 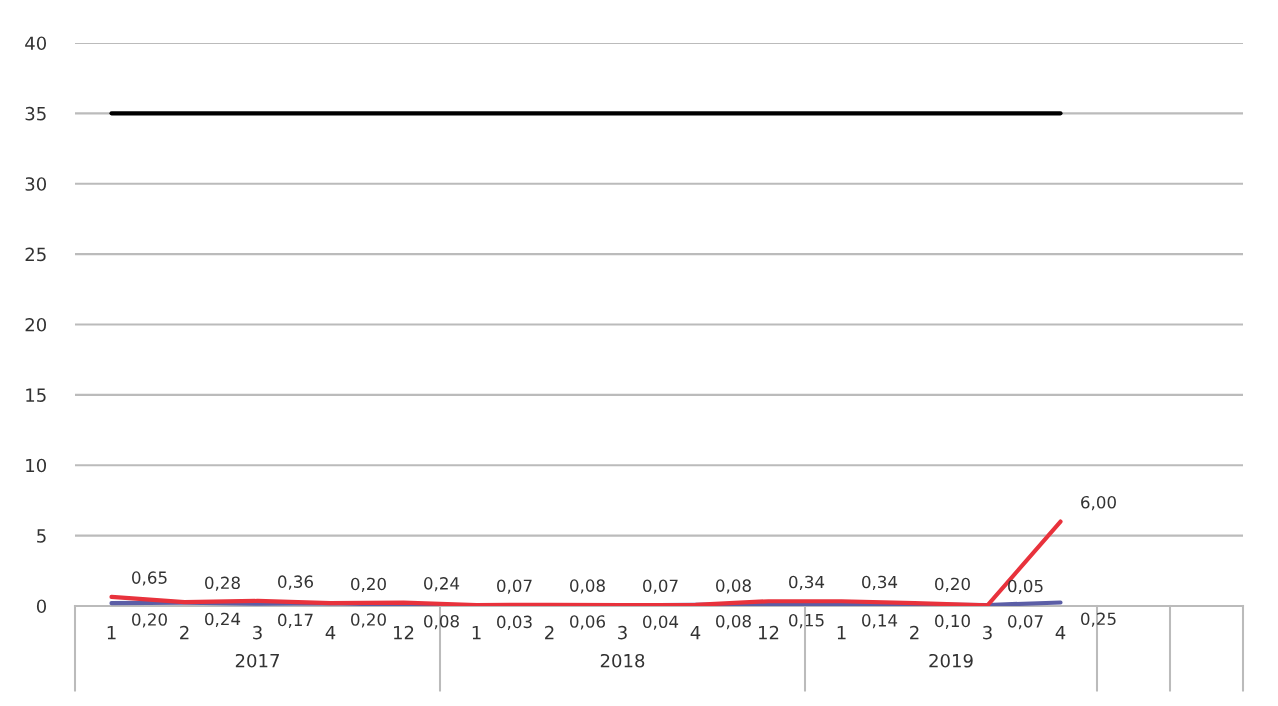 What do you see at coordinates (36, 324) in the screenshot?
I see `y-tick-label: 20` at bounding box center [36, 324].